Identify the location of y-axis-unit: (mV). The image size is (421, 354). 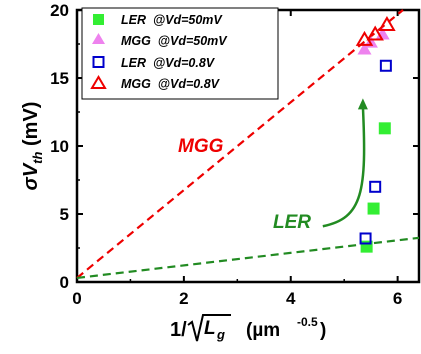
(31, 127).